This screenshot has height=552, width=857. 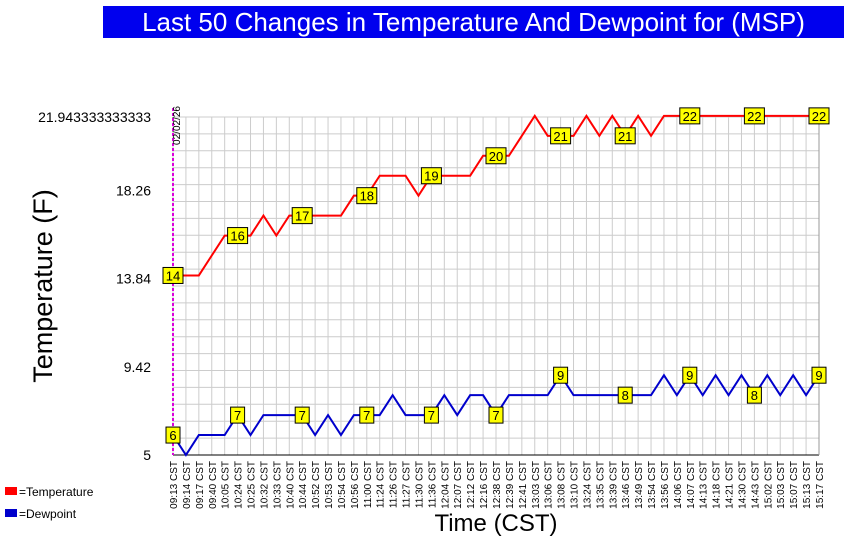 I want to click on y-tick-label: 18.26, so click(x=133, y=190).